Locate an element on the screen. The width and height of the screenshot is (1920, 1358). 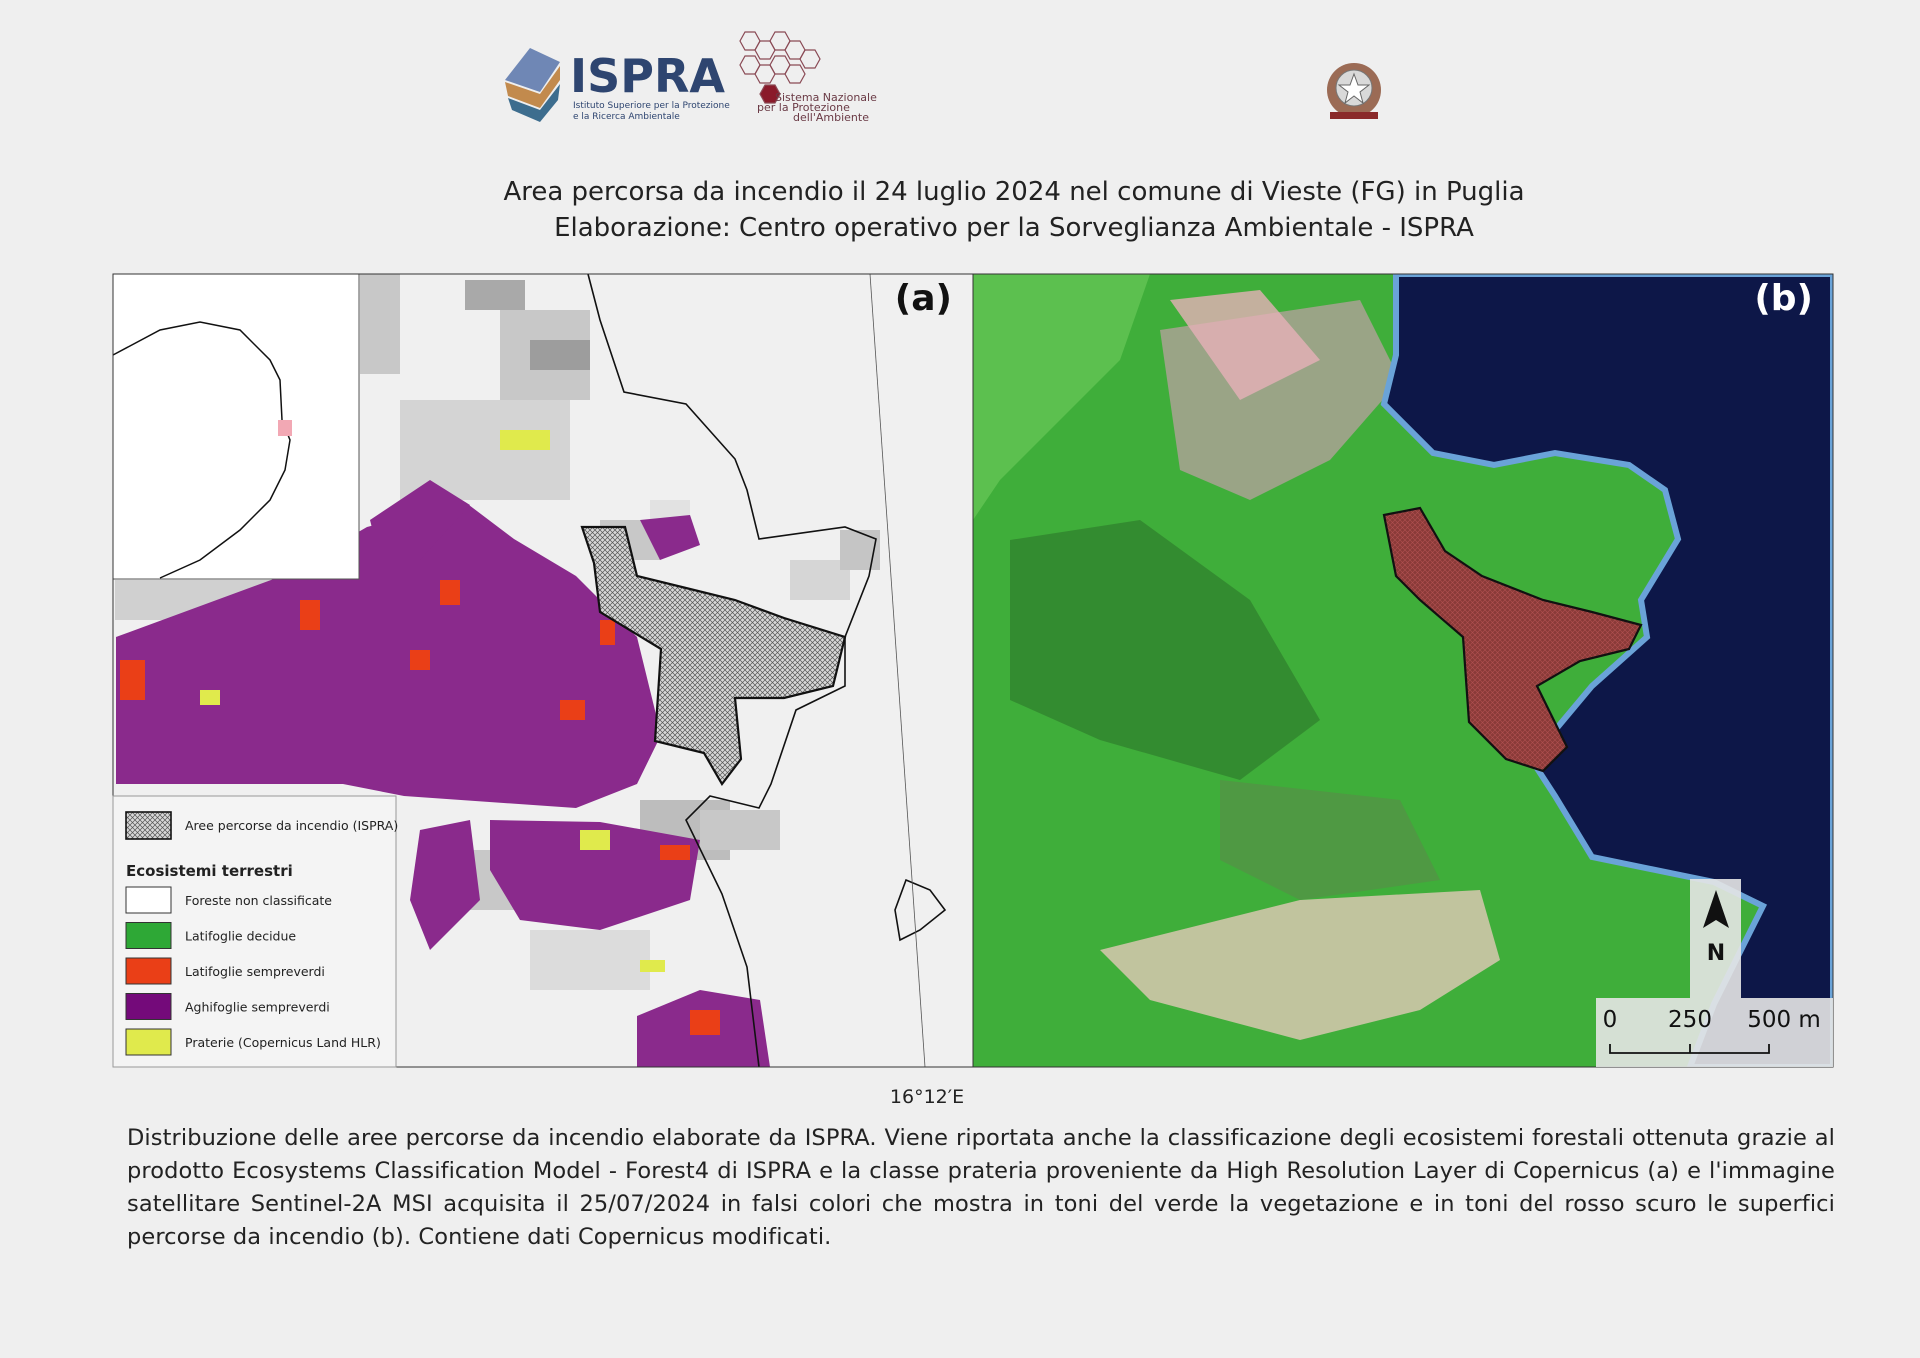
snpa-text: Sistema Nazionale is located at coordinates (826, 97).